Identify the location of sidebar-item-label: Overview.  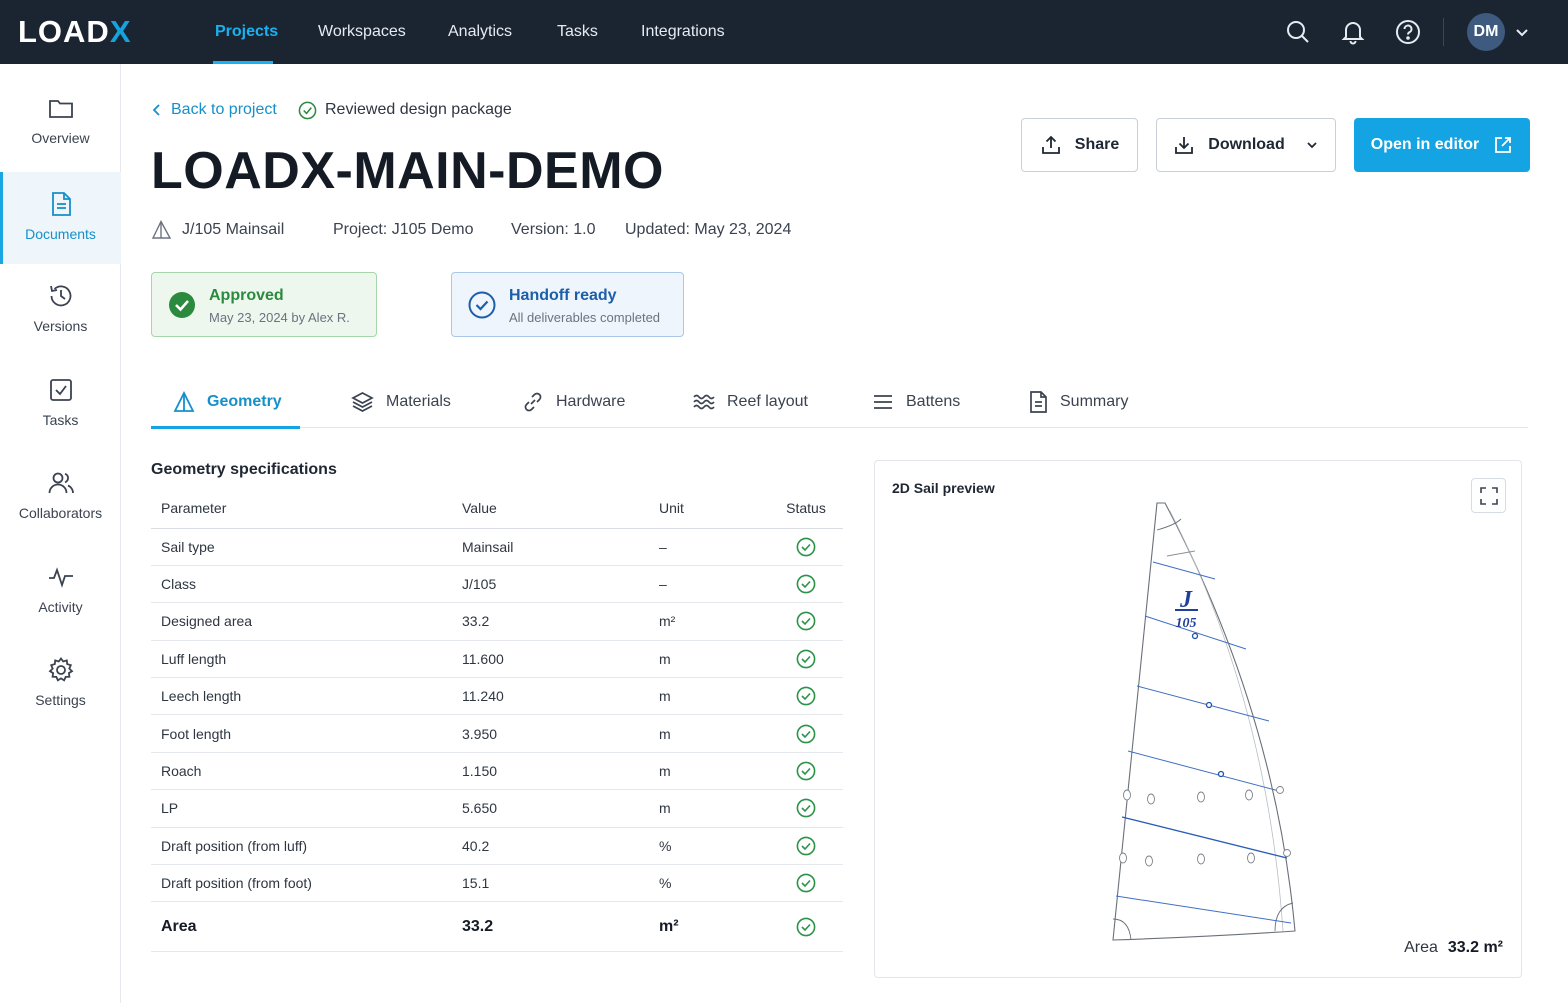
(60, 138).